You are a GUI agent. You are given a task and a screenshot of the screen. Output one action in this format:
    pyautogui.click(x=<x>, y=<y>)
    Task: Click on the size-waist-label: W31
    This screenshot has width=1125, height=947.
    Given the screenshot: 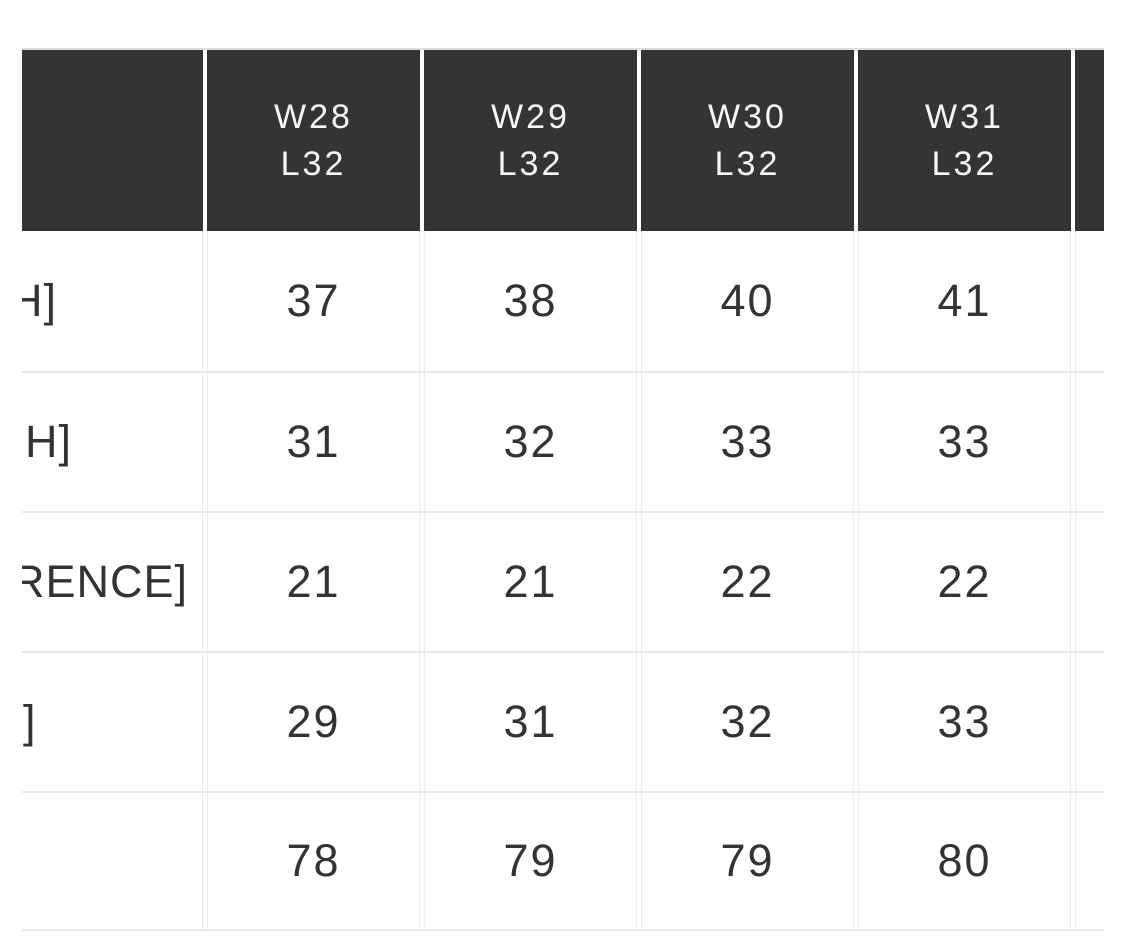 What is the action you would take?
    pyautogui.click(x=964, y=116)
    